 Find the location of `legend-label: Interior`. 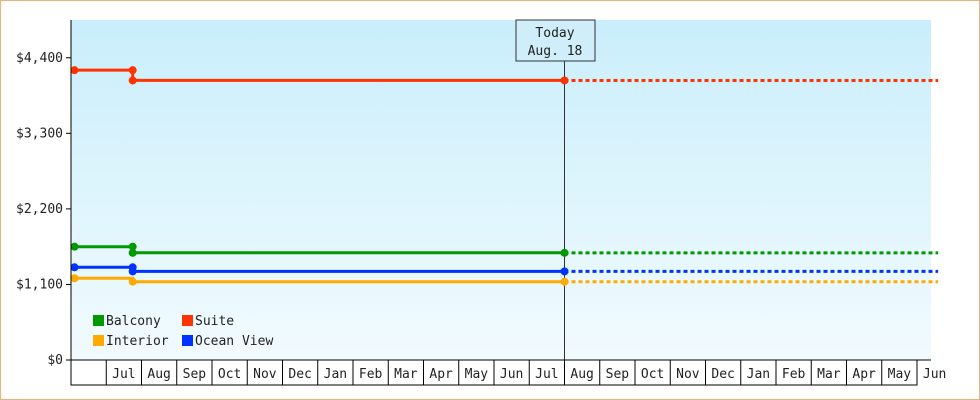

legend-label: Interior is located at coordinates (137, 341).